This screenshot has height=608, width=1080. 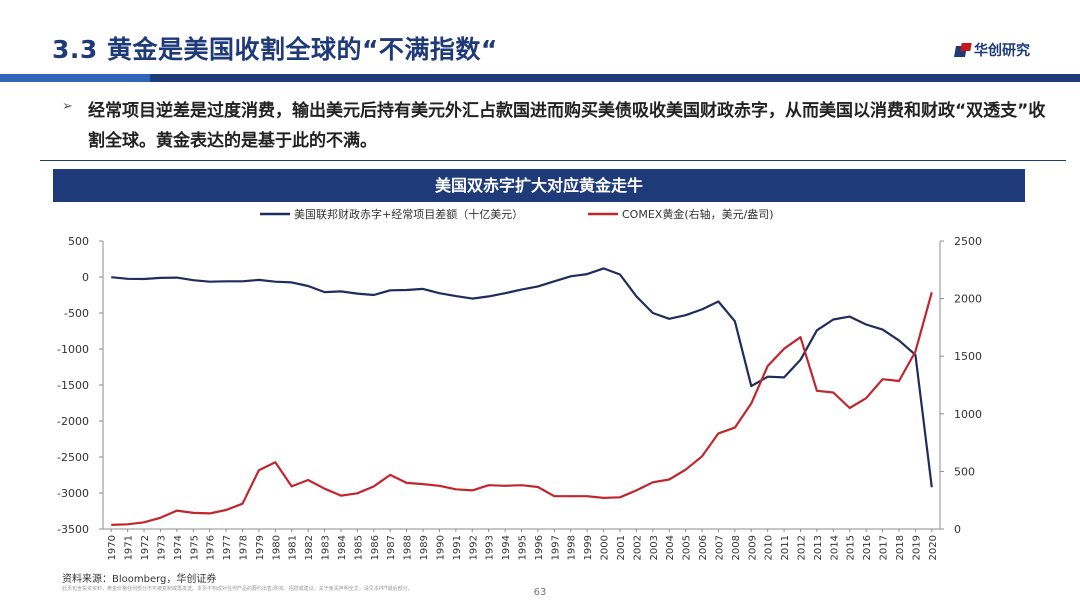 I want to click on x-tick-label: 2016, so click(x=867, y=547).